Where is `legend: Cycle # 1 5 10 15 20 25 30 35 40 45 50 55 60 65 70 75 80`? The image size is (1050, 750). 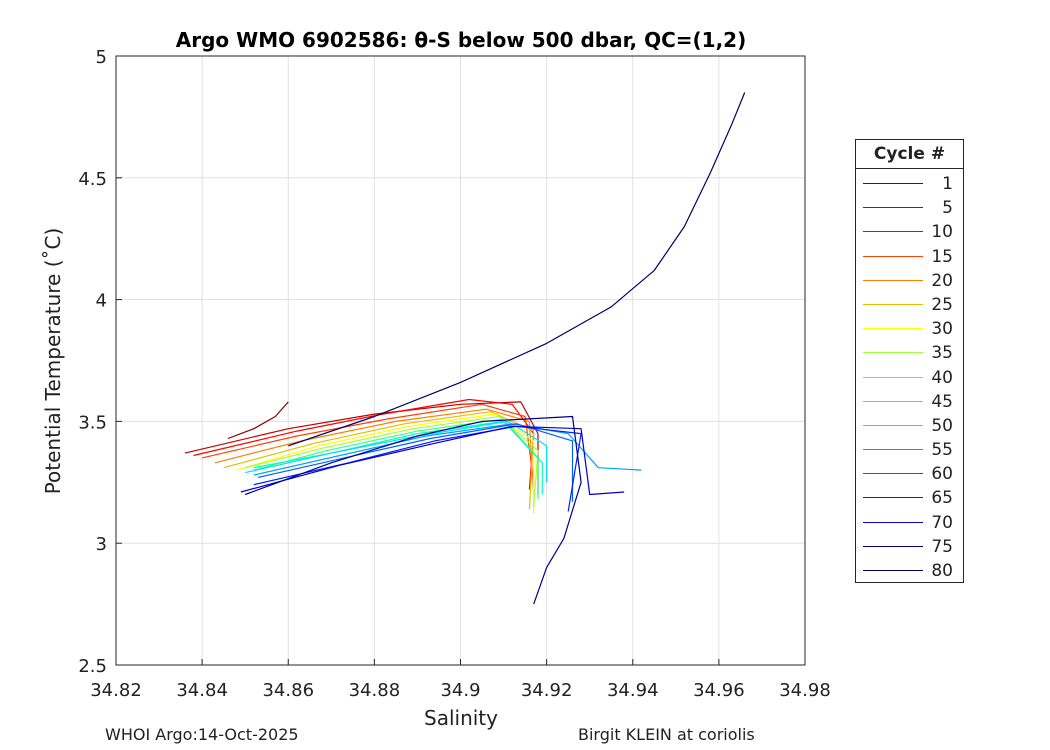
legend: Cycle # 1 5 10 15 20 25 30 35 40 45 50 55 60 65 70 75 80 is located at coordinates (909, 361).